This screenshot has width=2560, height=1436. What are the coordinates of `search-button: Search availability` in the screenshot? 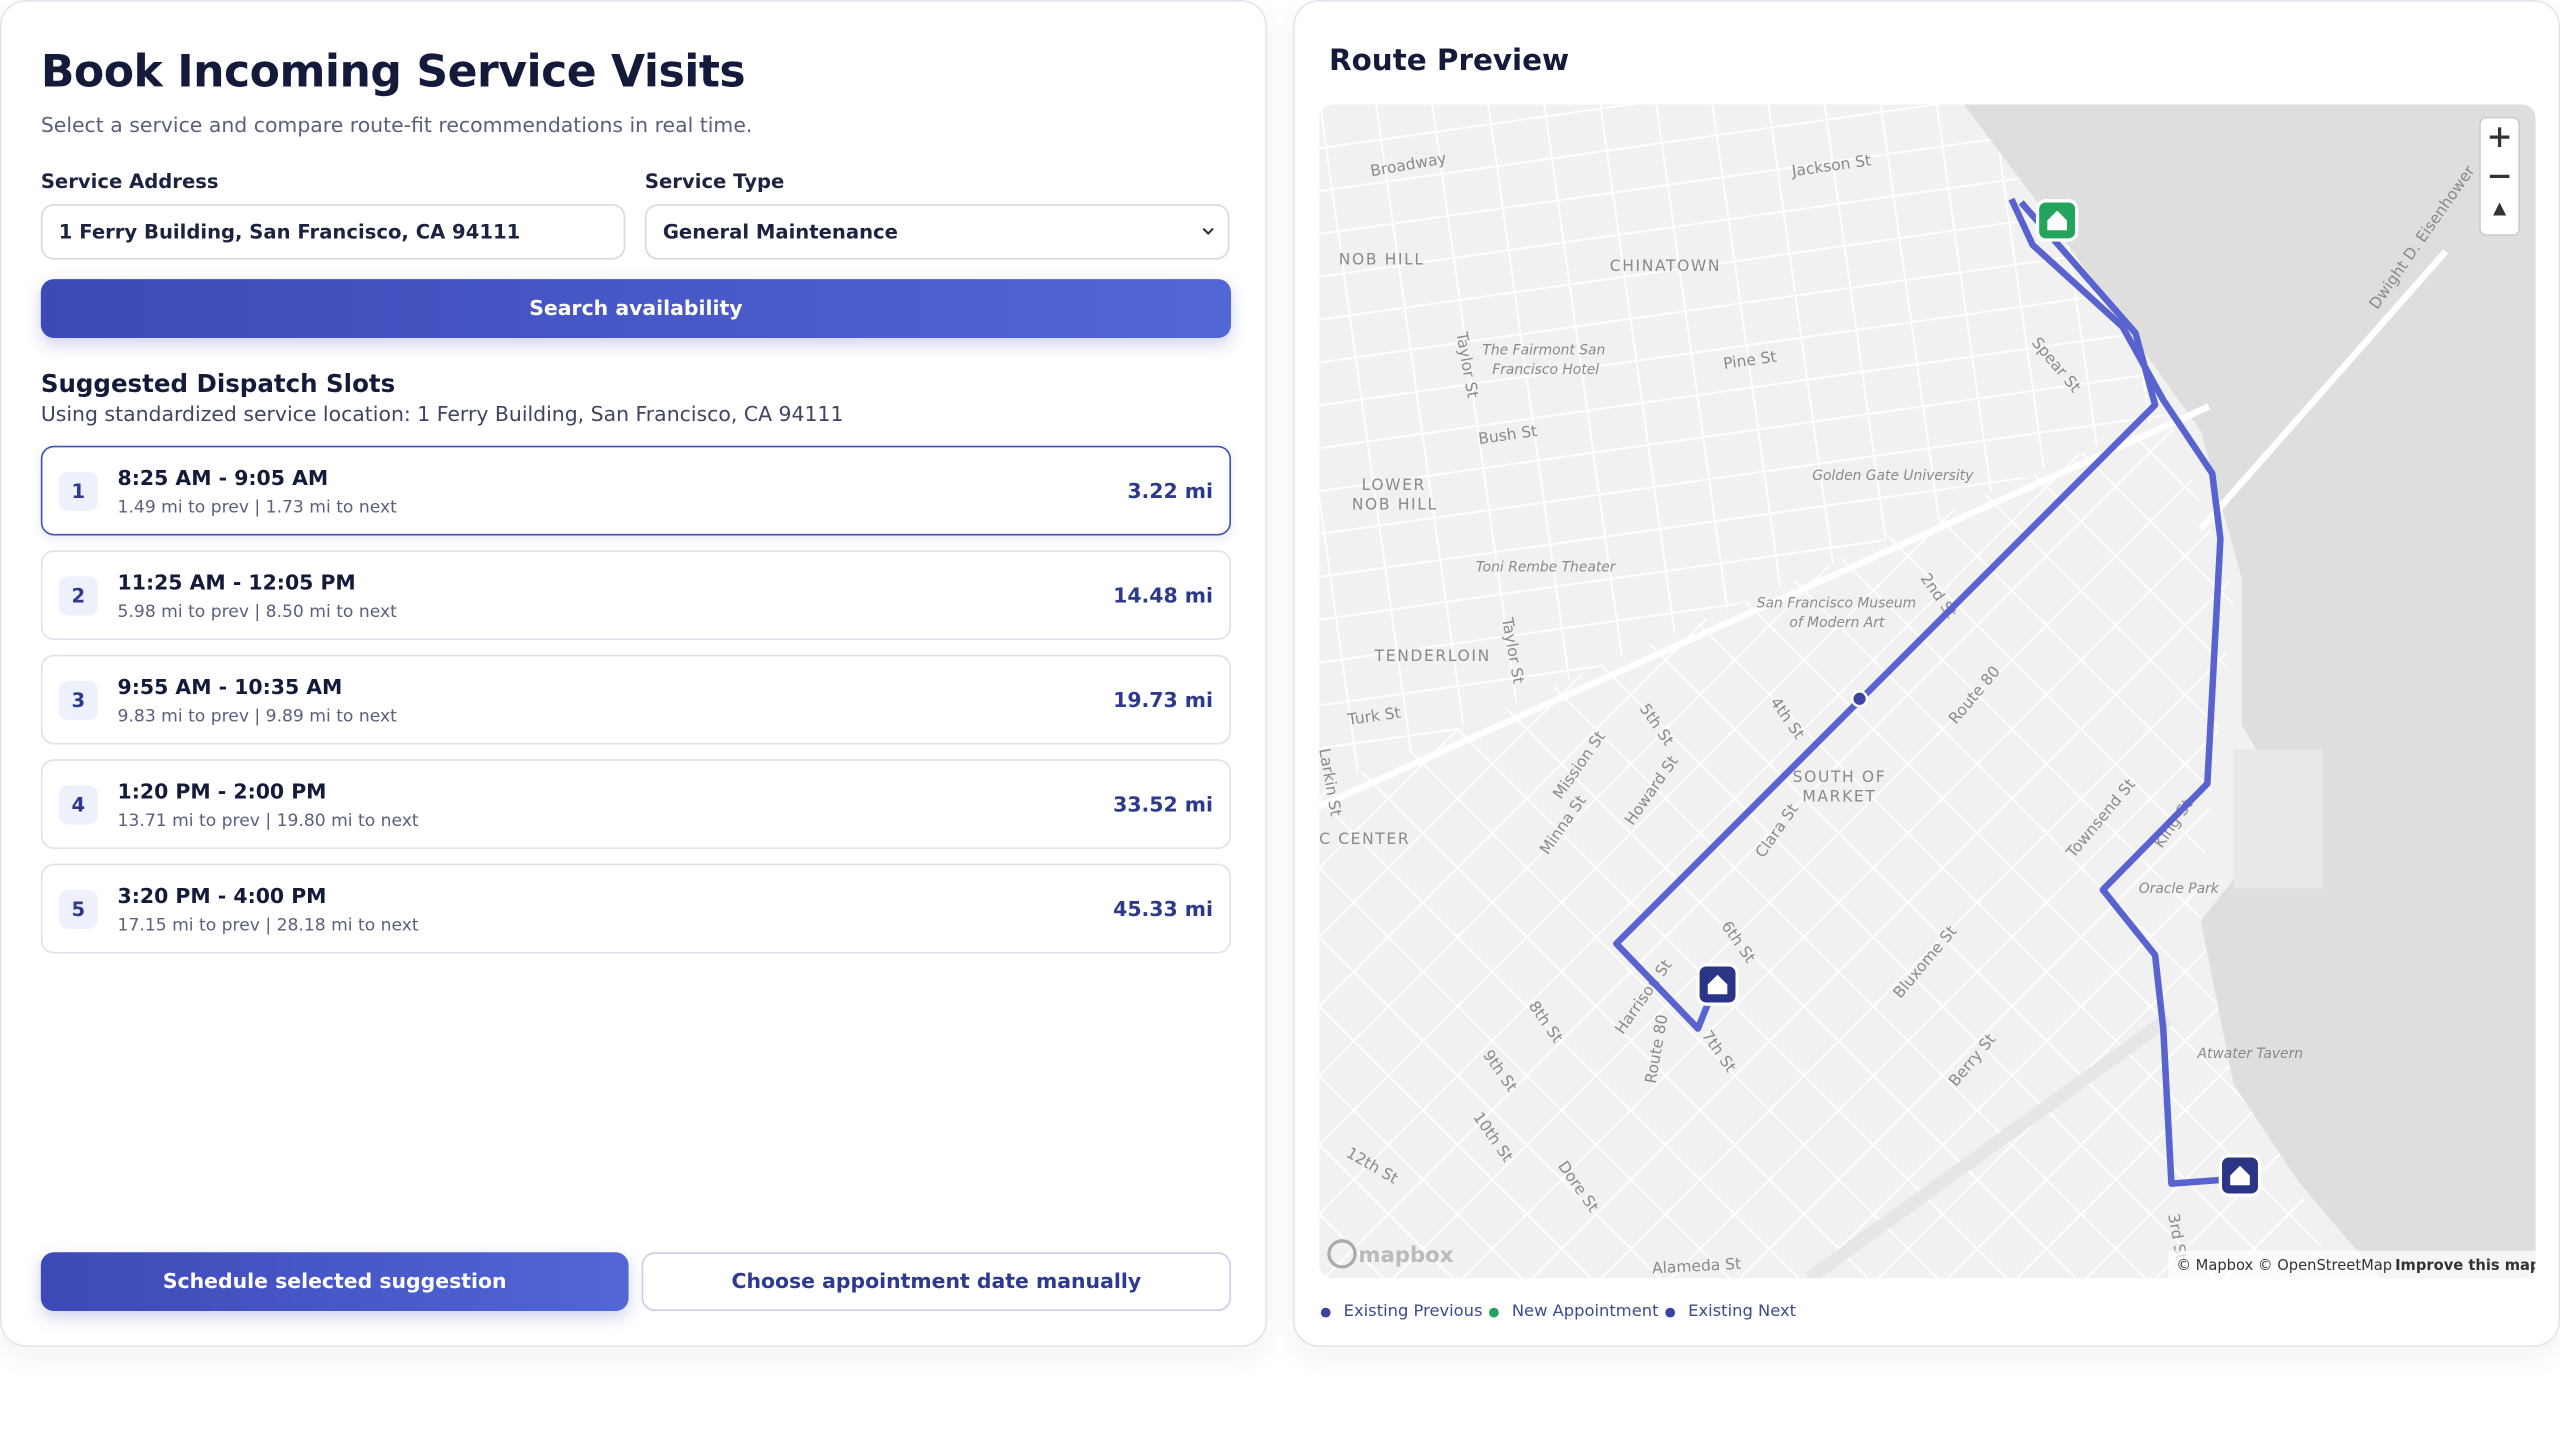 It's located at (636, 308).